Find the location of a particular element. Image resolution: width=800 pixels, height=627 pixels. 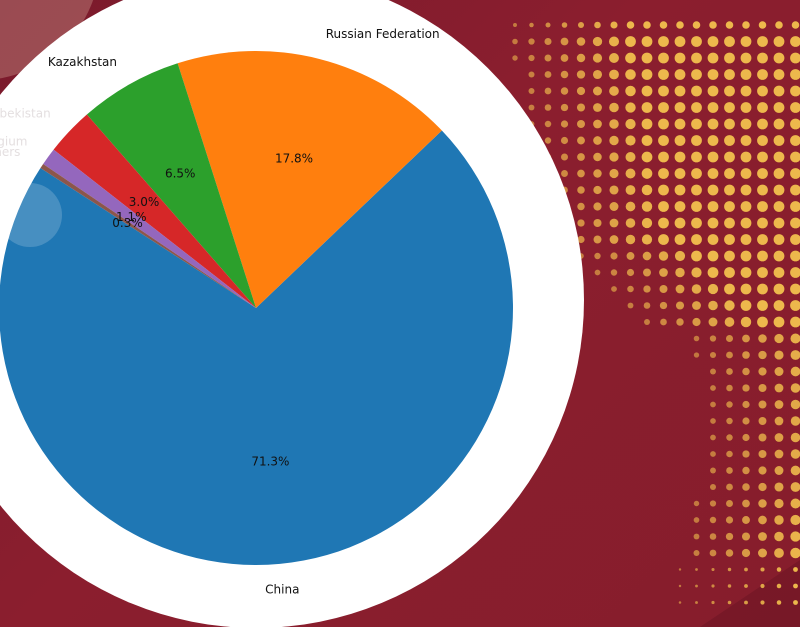

slice-percent-china: 71.3% is located at coordinates (270, 462).